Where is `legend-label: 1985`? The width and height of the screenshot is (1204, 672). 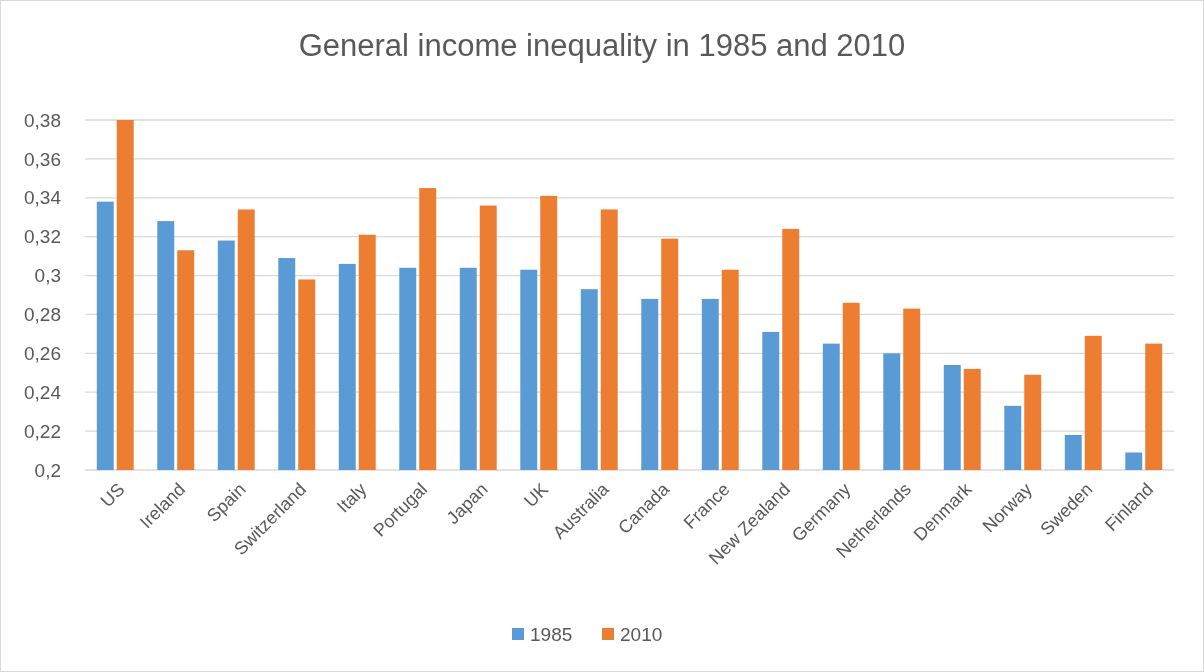 legend-label: 1985 is located at coordinates (551, 634).